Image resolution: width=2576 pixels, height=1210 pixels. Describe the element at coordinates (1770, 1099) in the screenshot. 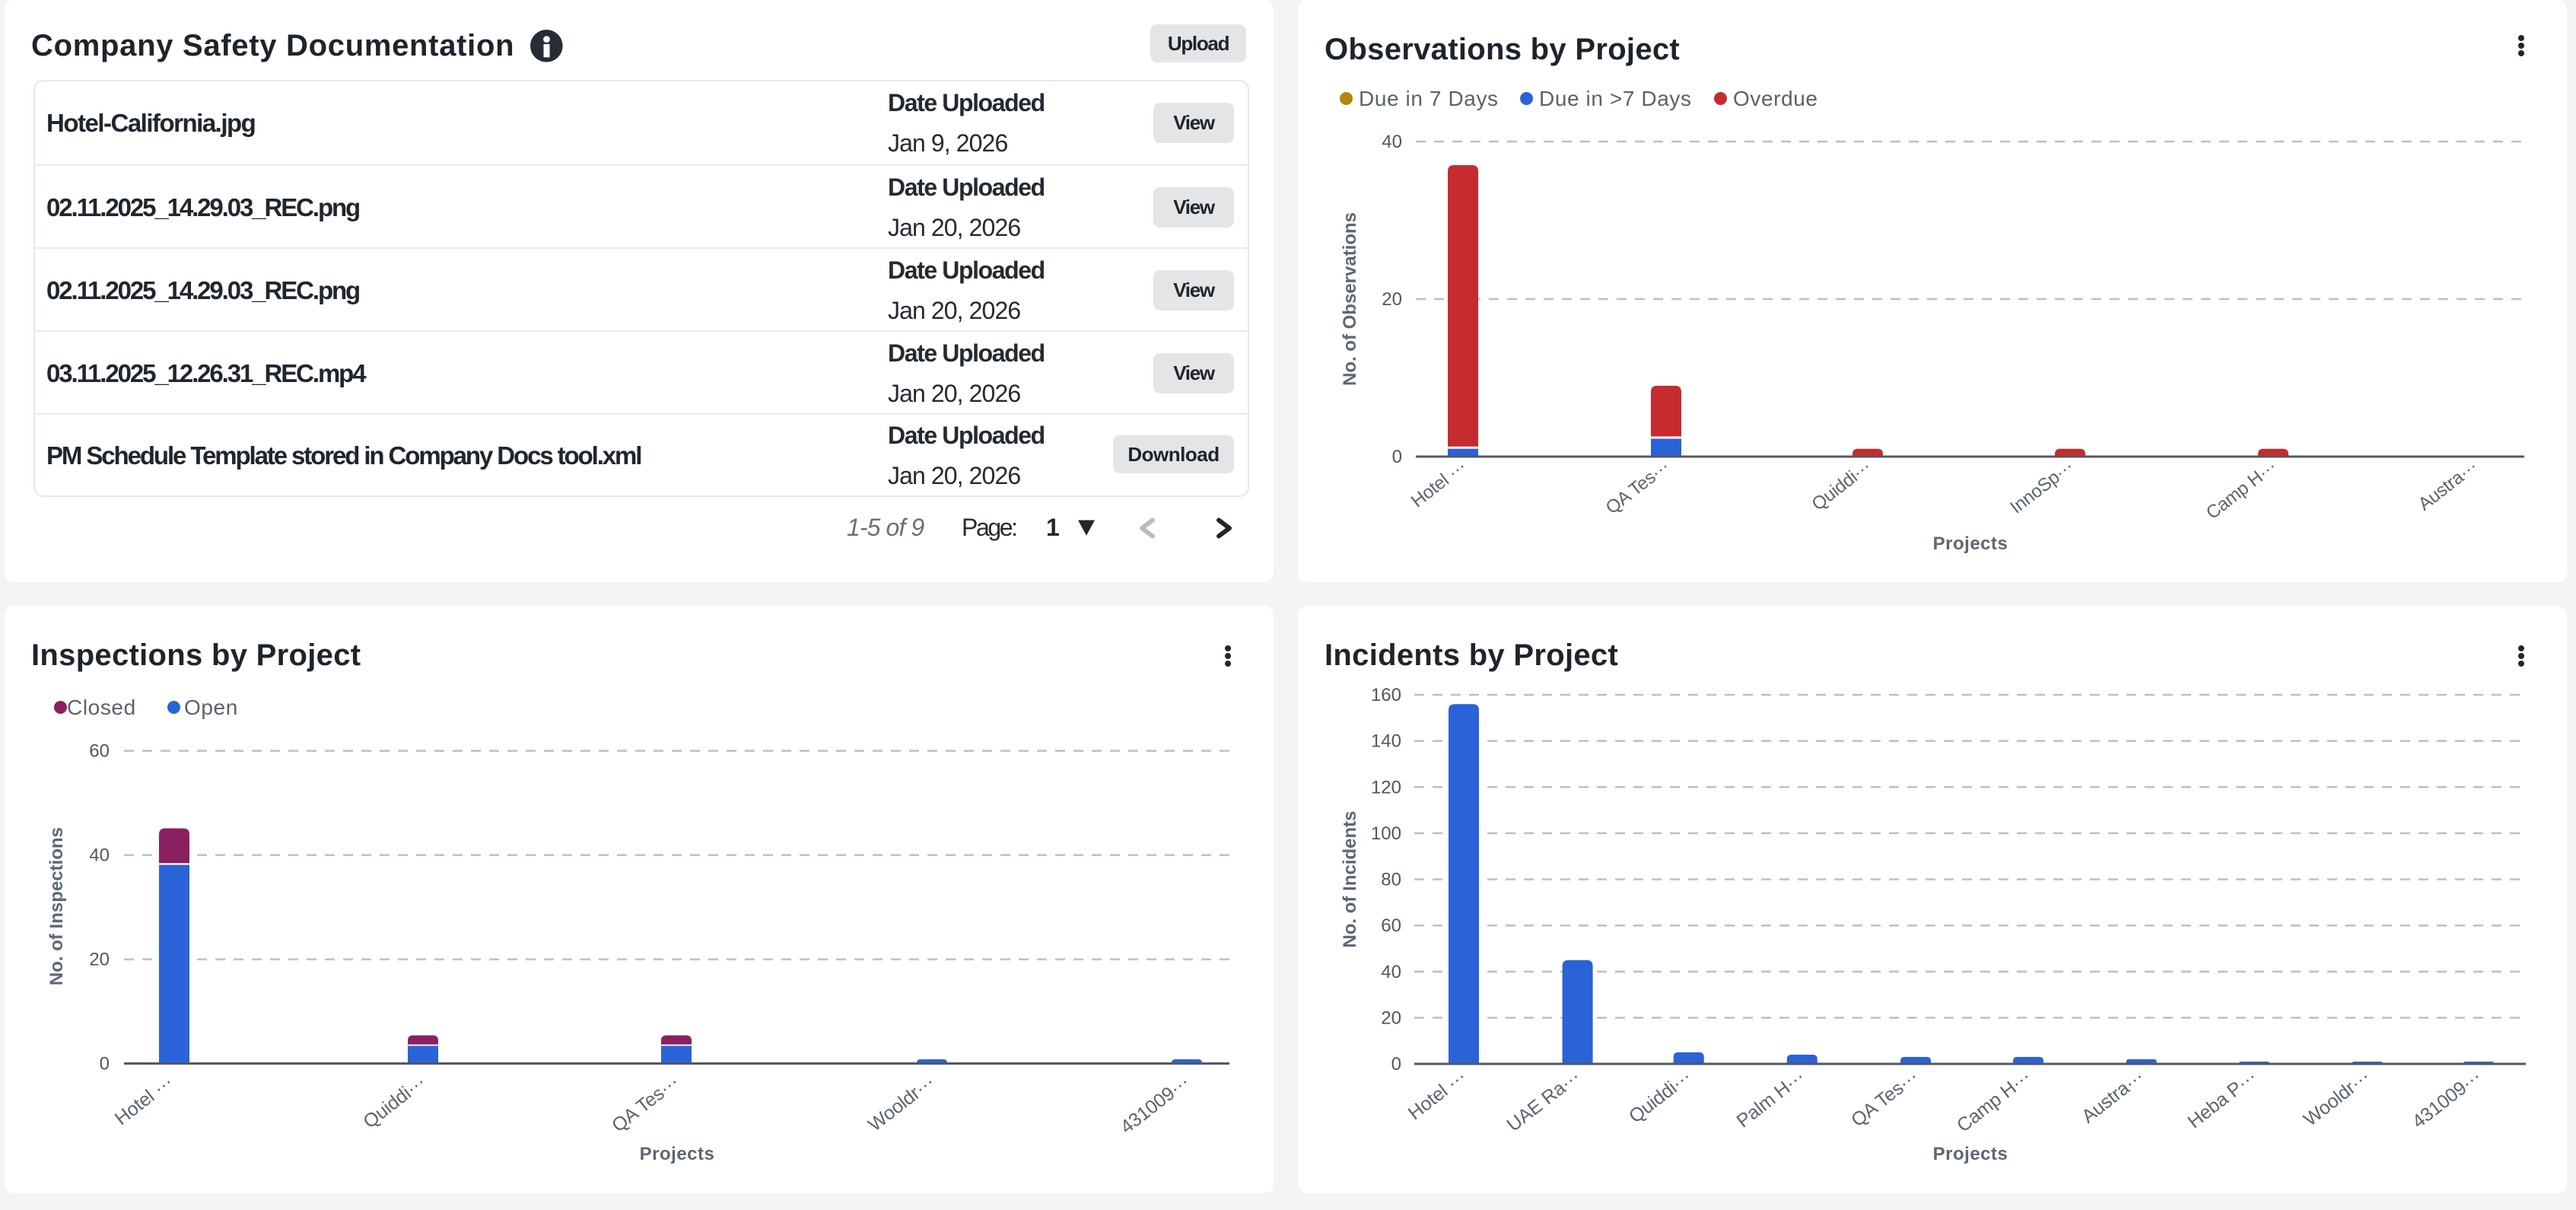

I see `svg-text: Palm H···` at that location.